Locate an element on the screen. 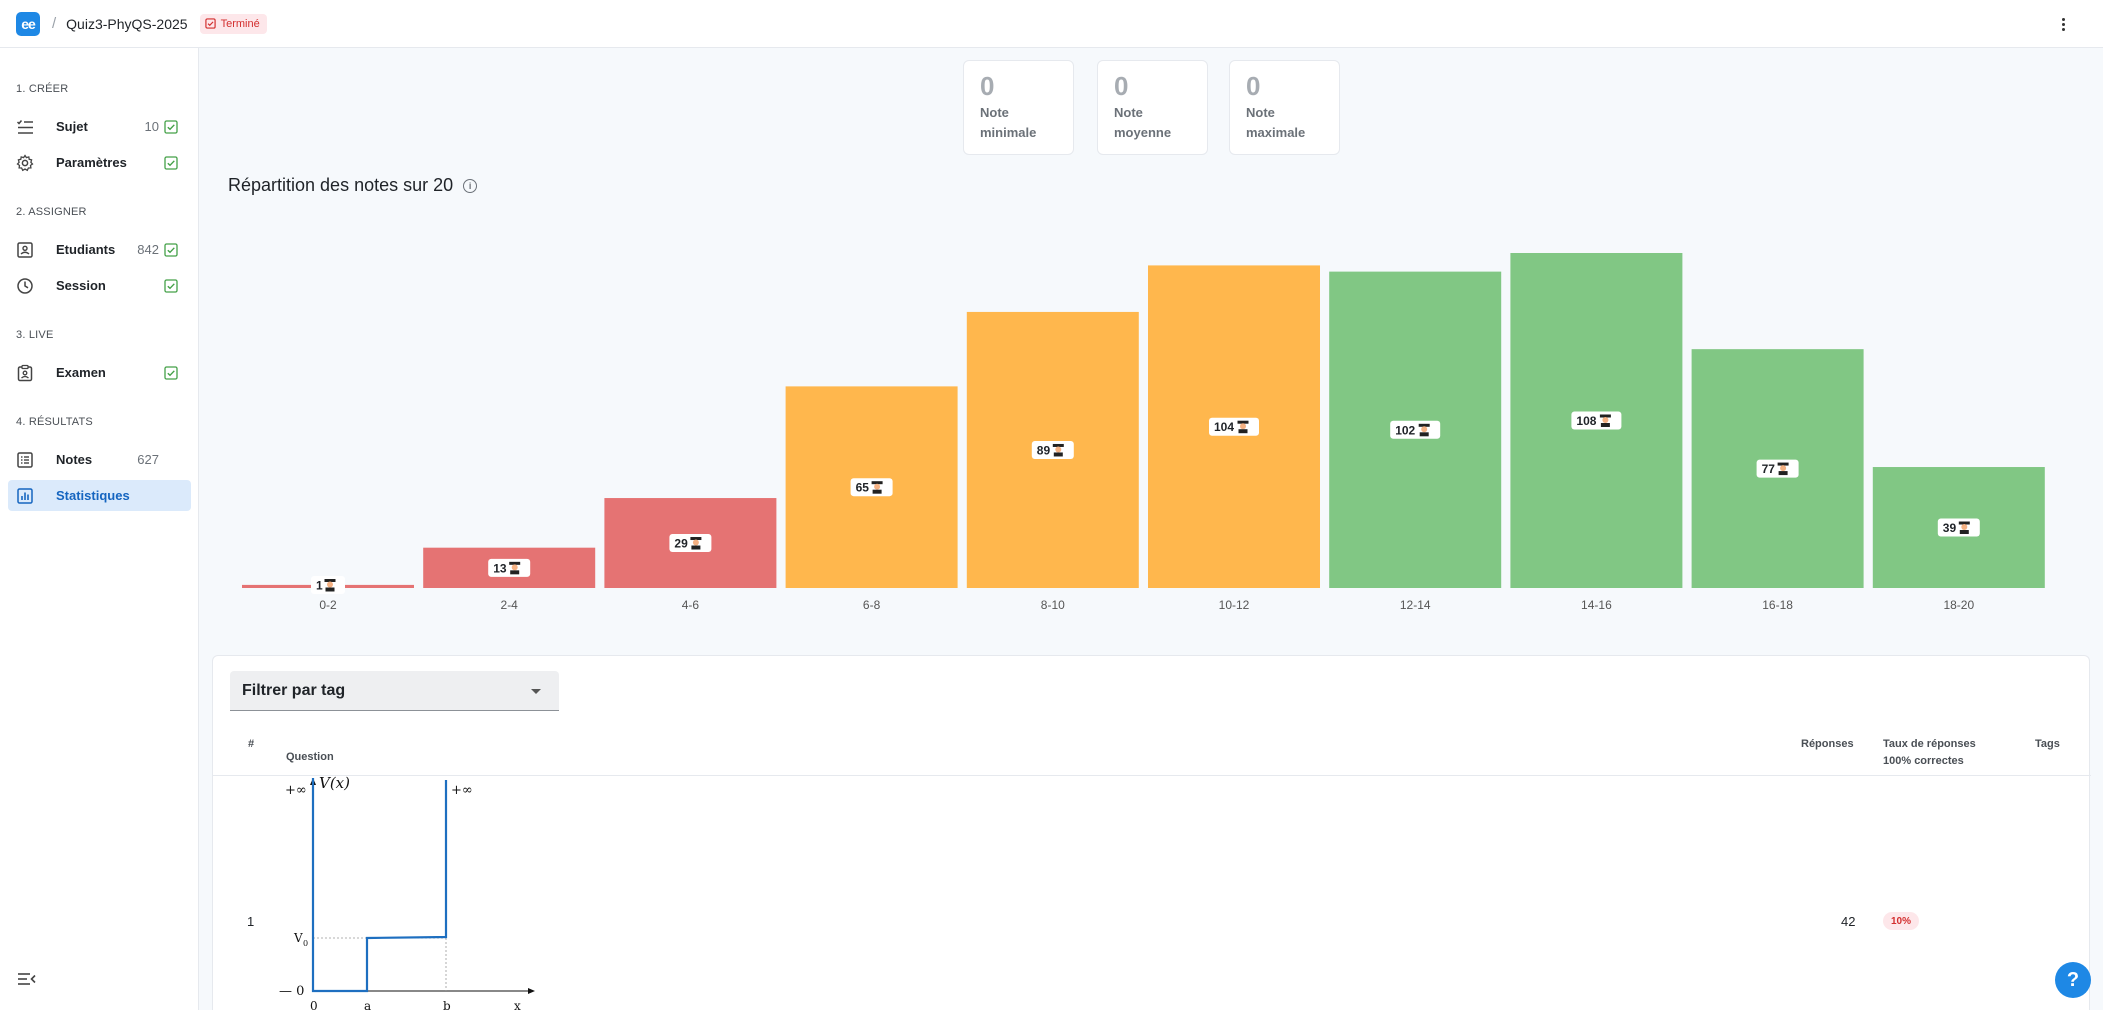 The image size is (2103, 1010). plus-infinity-left: +∞ is located at coordinates (296, 790).